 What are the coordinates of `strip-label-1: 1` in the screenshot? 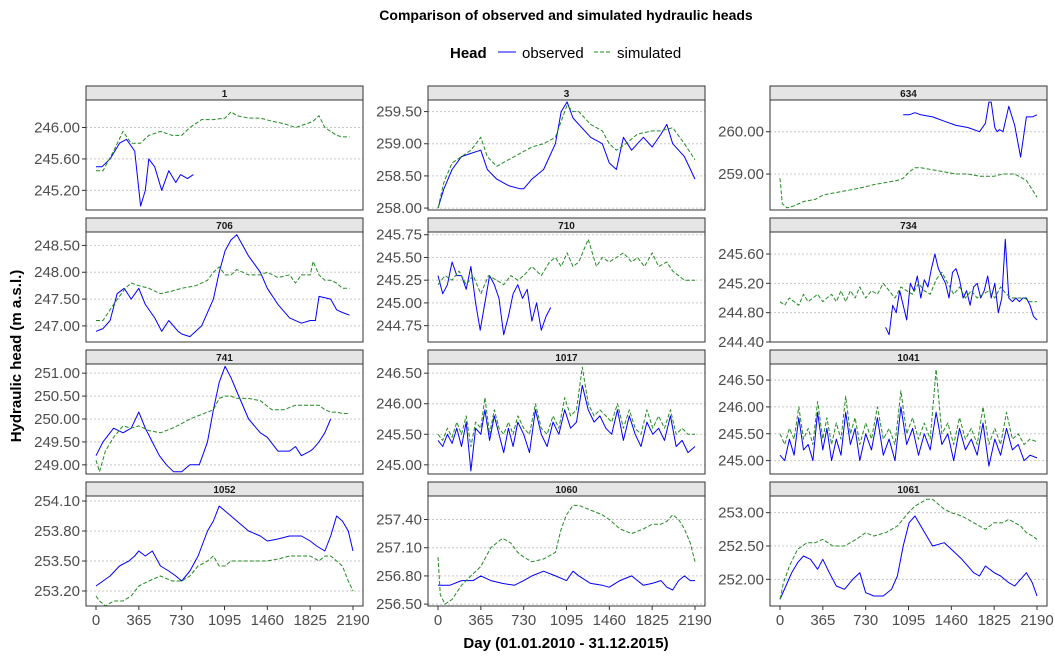 It's located at (225, 94).